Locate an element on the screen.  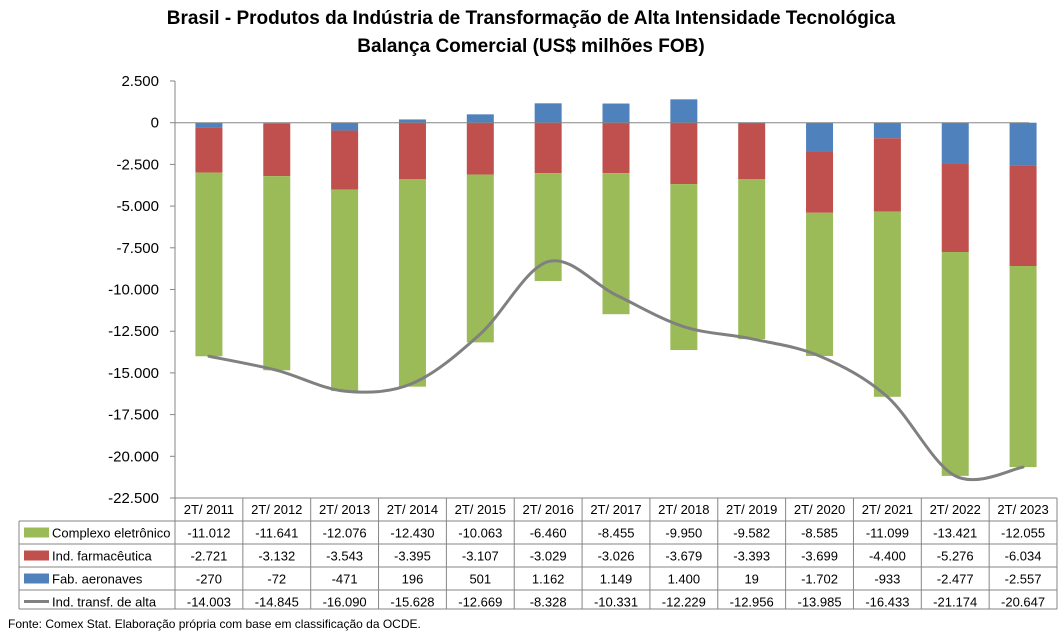
data-label: -12.956 is located at coordinates (752, 602).